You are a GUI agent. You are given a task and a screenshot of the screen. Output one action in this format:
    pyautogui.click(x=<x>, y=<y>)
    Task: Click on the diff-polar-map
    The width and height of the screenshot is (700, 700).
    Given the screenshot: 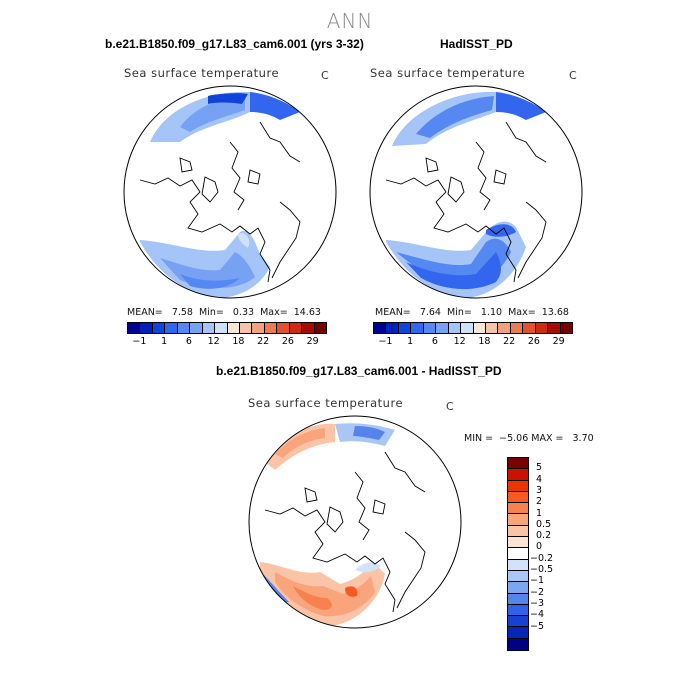 What is the action you would take?
    pyautogui.click(x=355, y=522)
    